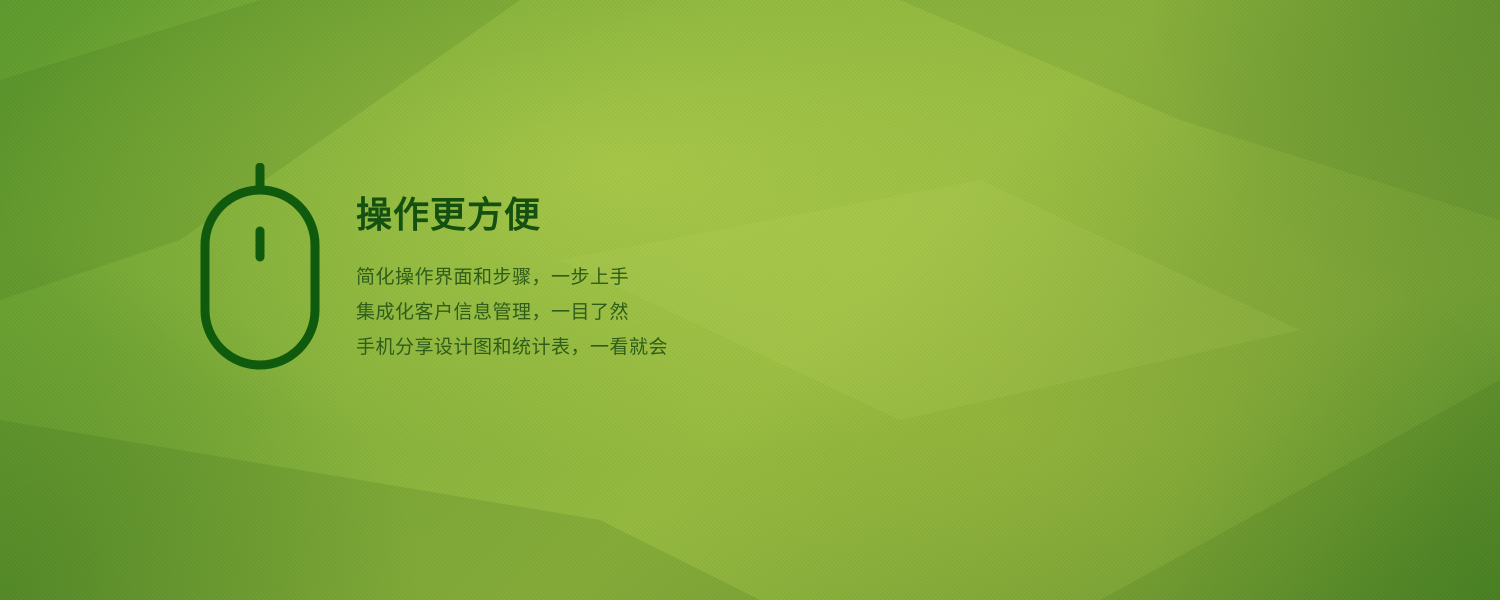  I want to click on feature-description-line: 手机分享设计图和统计表，一看就会, so click(512, 347).